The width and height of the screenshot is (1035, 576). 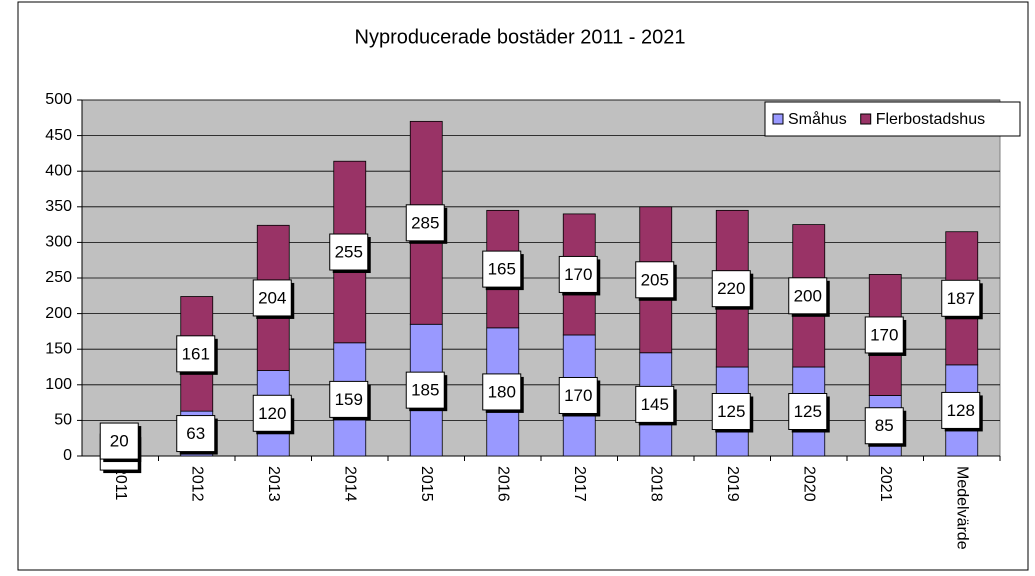 I want to click on x-tick-label: 2012, so click(x=197, y=484).